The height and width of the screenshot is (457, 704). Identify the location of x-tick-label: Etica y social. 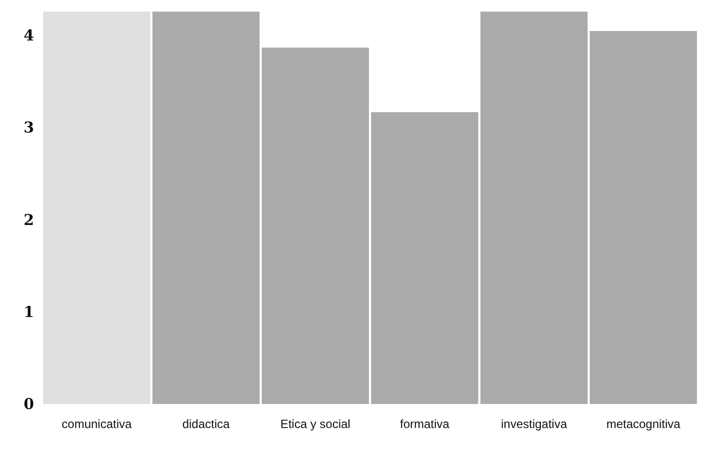
(315, 424).